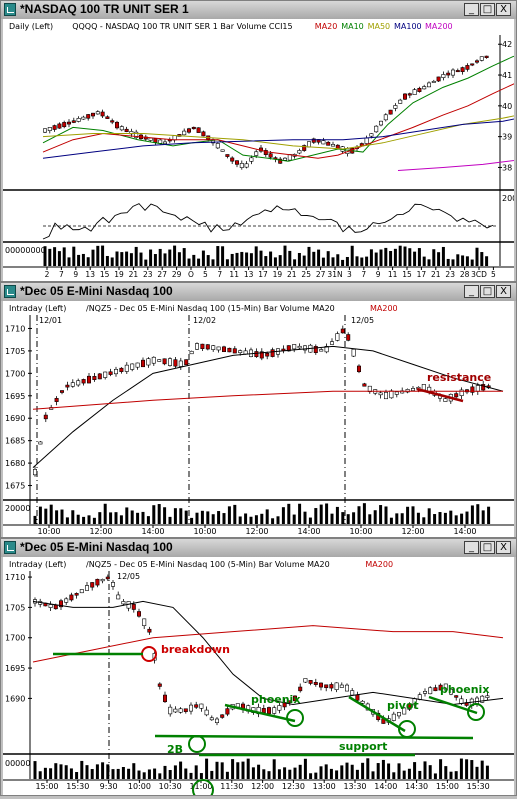  Describe the element at coordinates (119, 274) in the screenshot. I see `x-tick-label: 19` at that location.